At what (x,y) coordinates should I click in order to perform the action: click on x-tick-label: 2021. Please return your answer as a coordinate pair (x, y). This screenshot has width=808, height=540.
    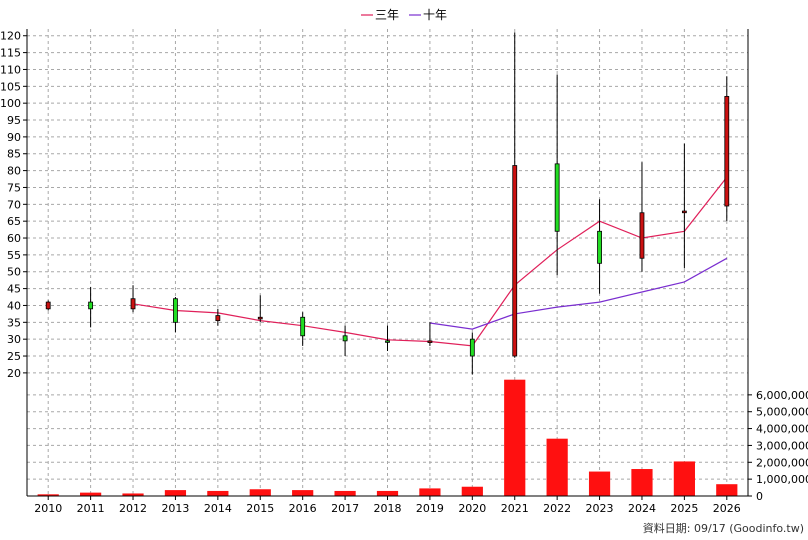
    Looking at the image, I should click on (515, 508).